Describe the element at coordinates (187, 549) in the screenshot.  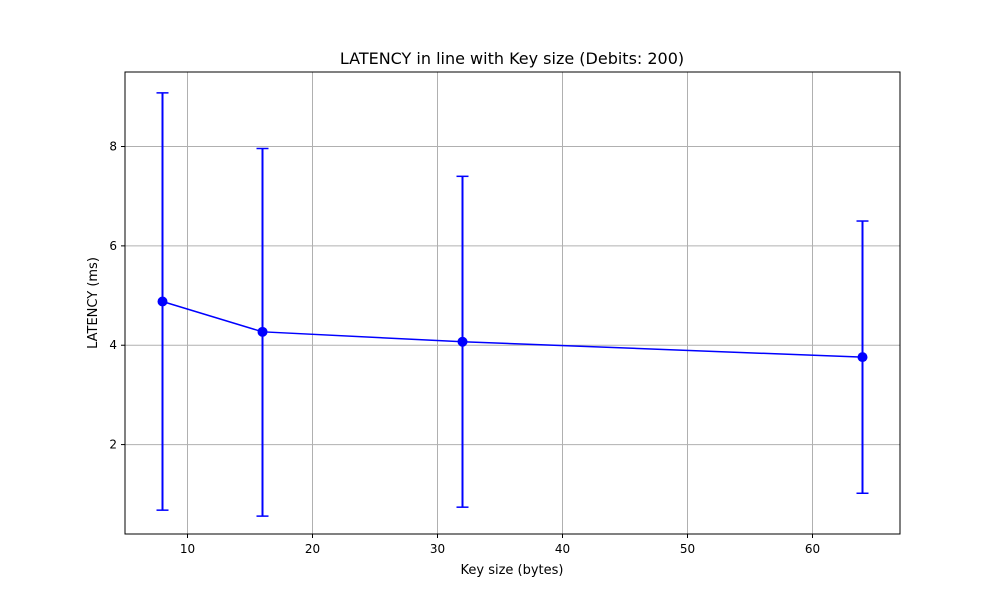
I see `x-tick-label: 10` at that location.